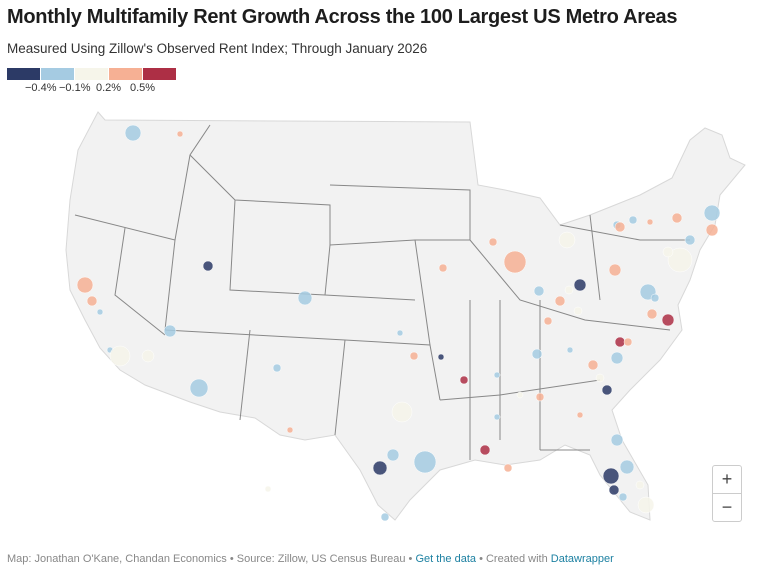 The image size is (760, 582). I want to click on legend-label: −0.4%, so click(41, 88).